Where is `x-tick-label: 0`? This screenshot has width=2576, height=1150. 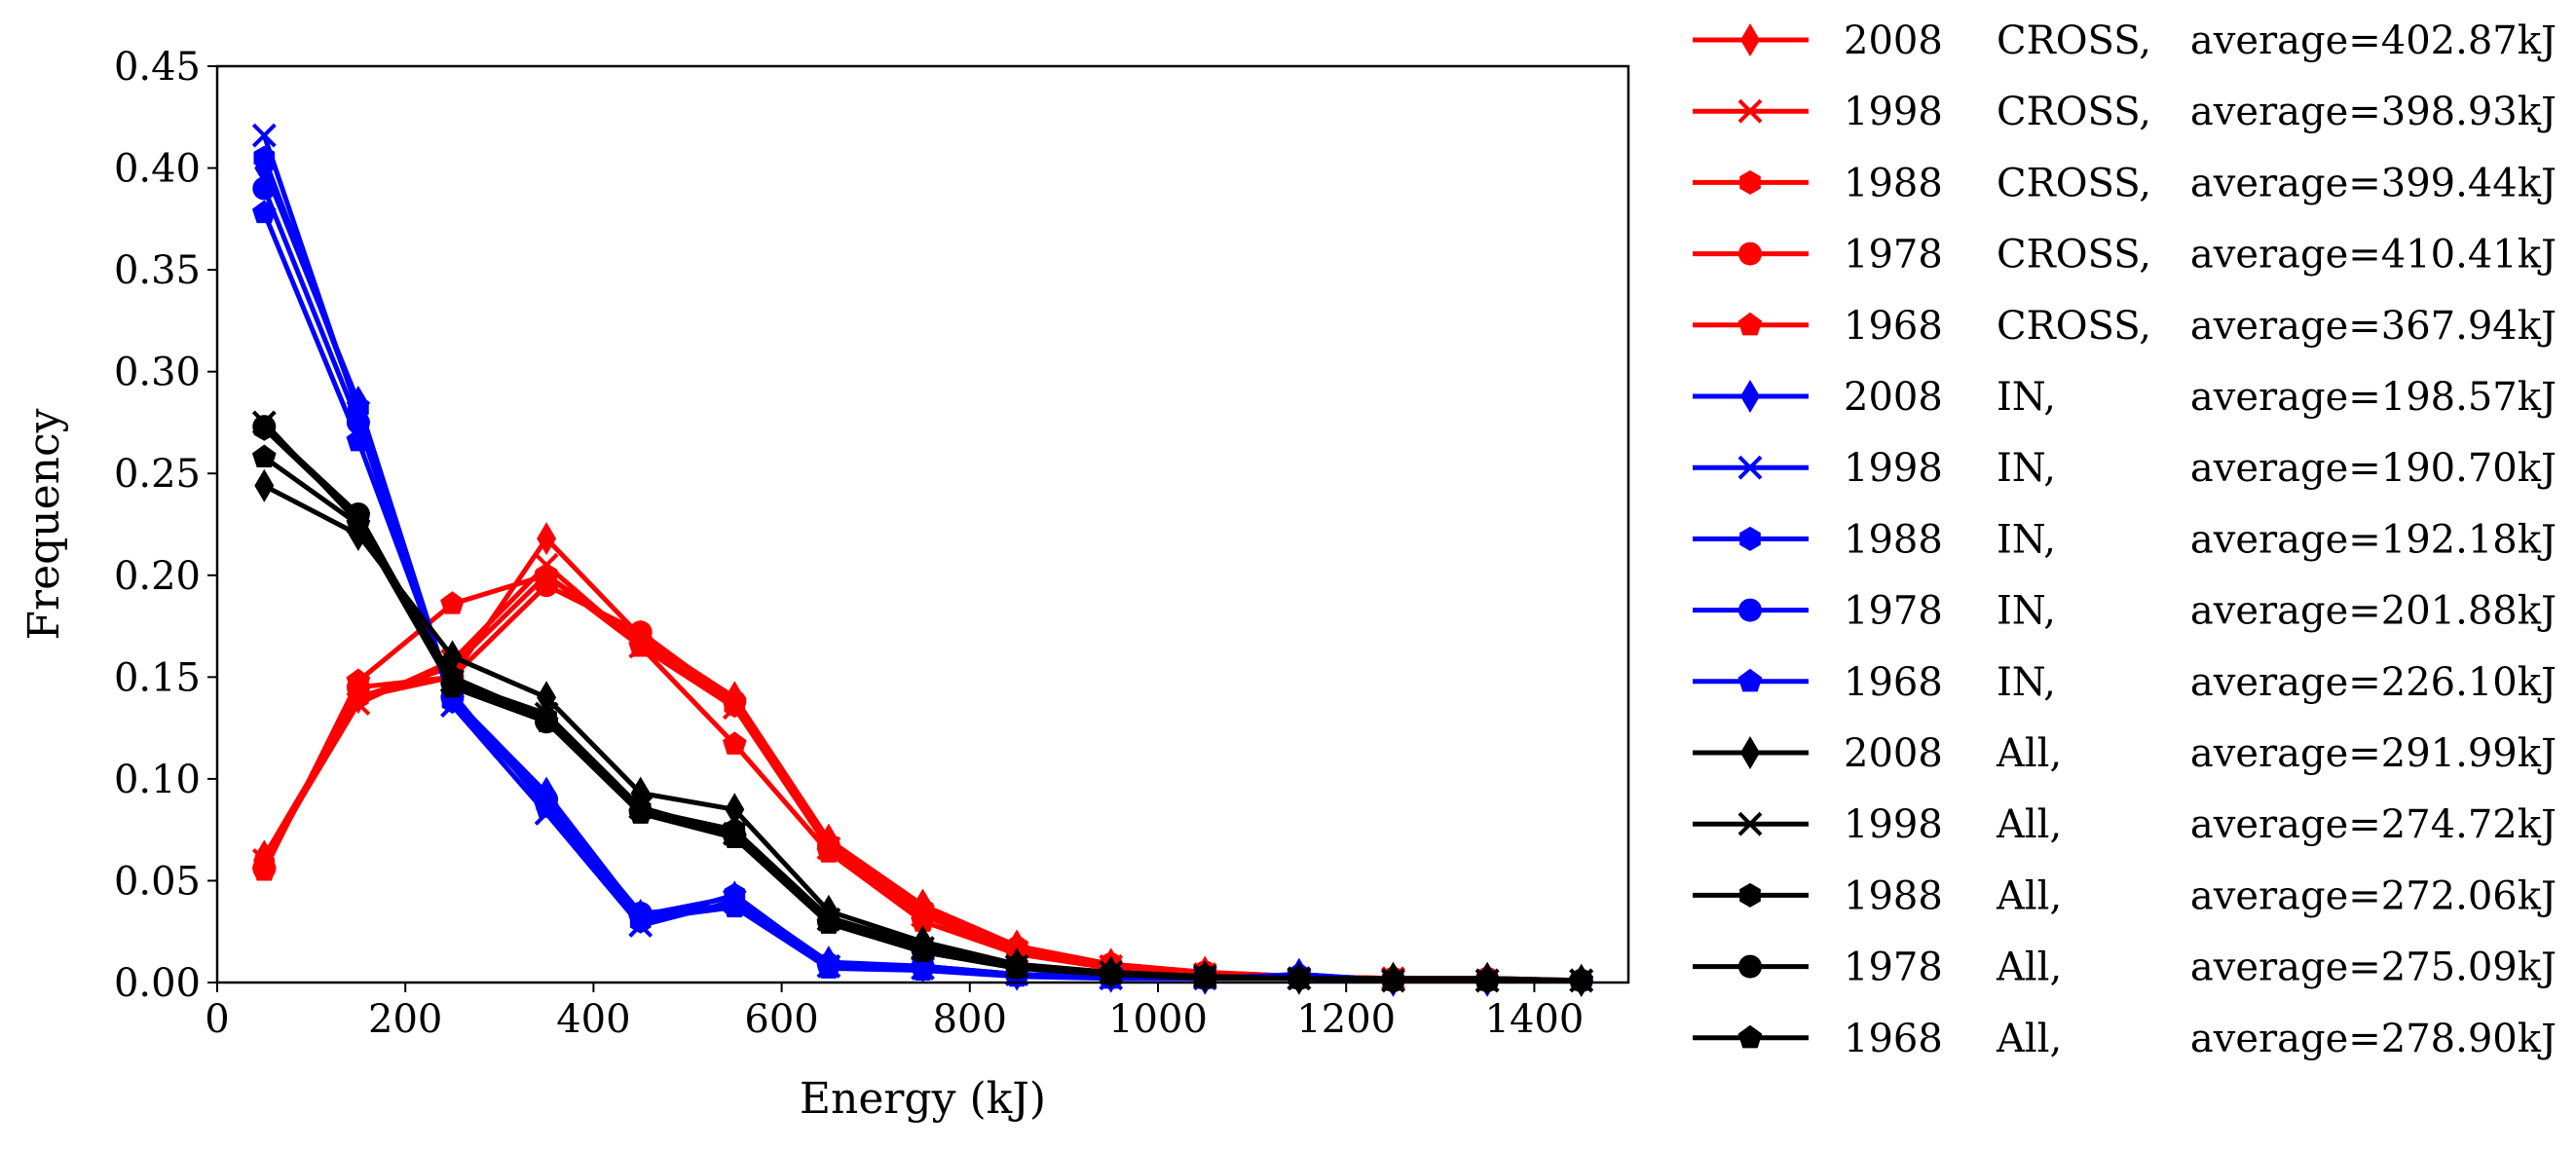
x-tick-label: 0 is located at coordinates (217, 1020).